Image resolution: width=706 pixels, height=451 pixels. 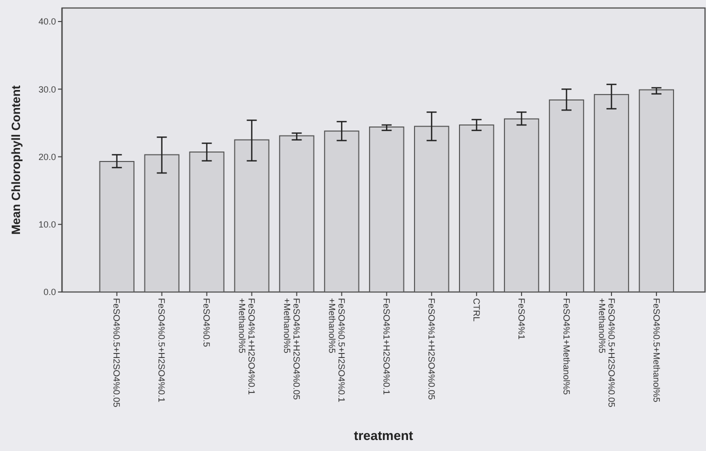 What do you see at coordinates (47, 21) in the screenshot?
I see `y-tick-label: 40.0` at bounding box center [47, 21].